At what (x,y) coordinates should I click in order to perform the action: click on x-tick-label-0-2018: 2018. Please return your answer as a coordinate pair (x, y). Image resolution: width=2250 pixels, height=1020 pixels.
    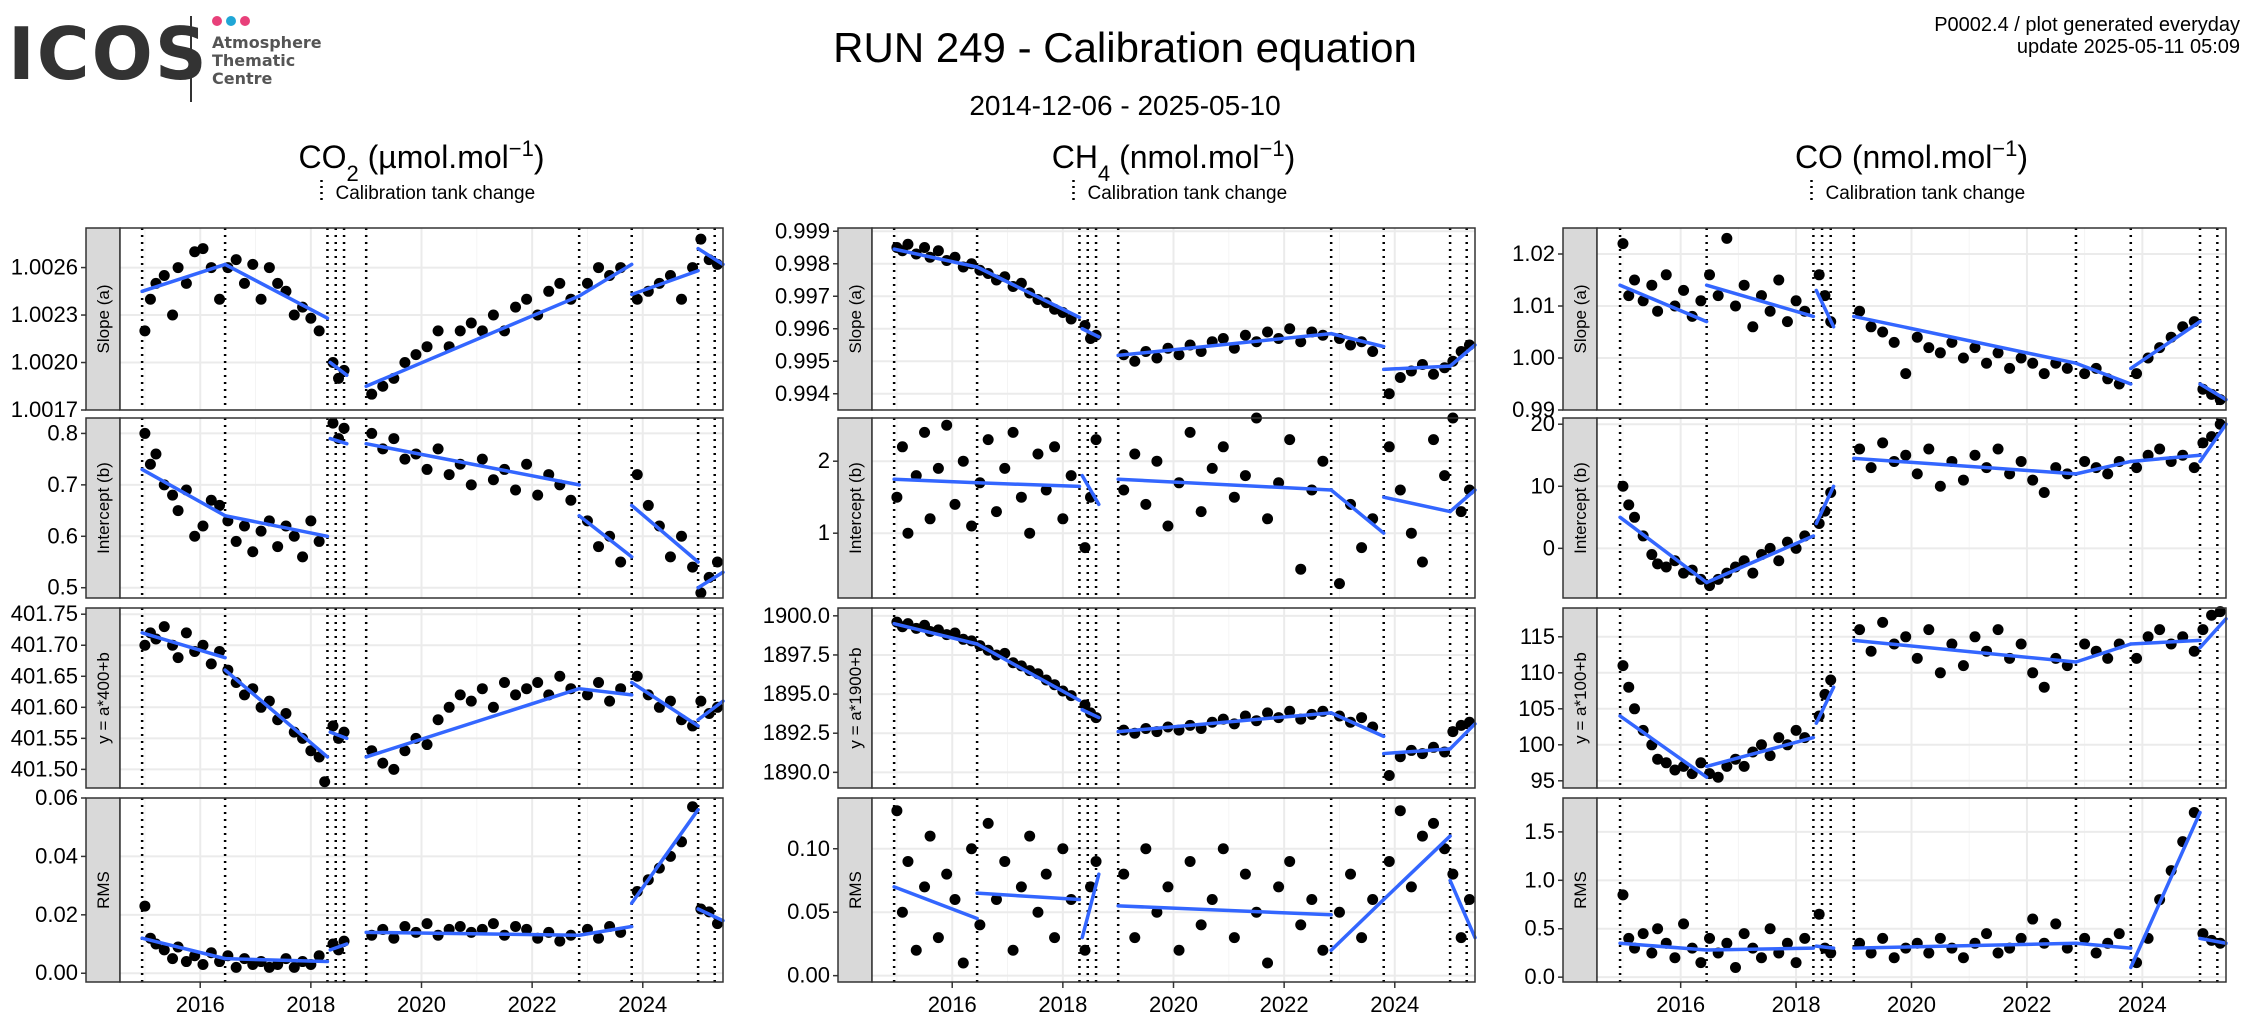
    Looking at the image, I should click on (310, 1004).